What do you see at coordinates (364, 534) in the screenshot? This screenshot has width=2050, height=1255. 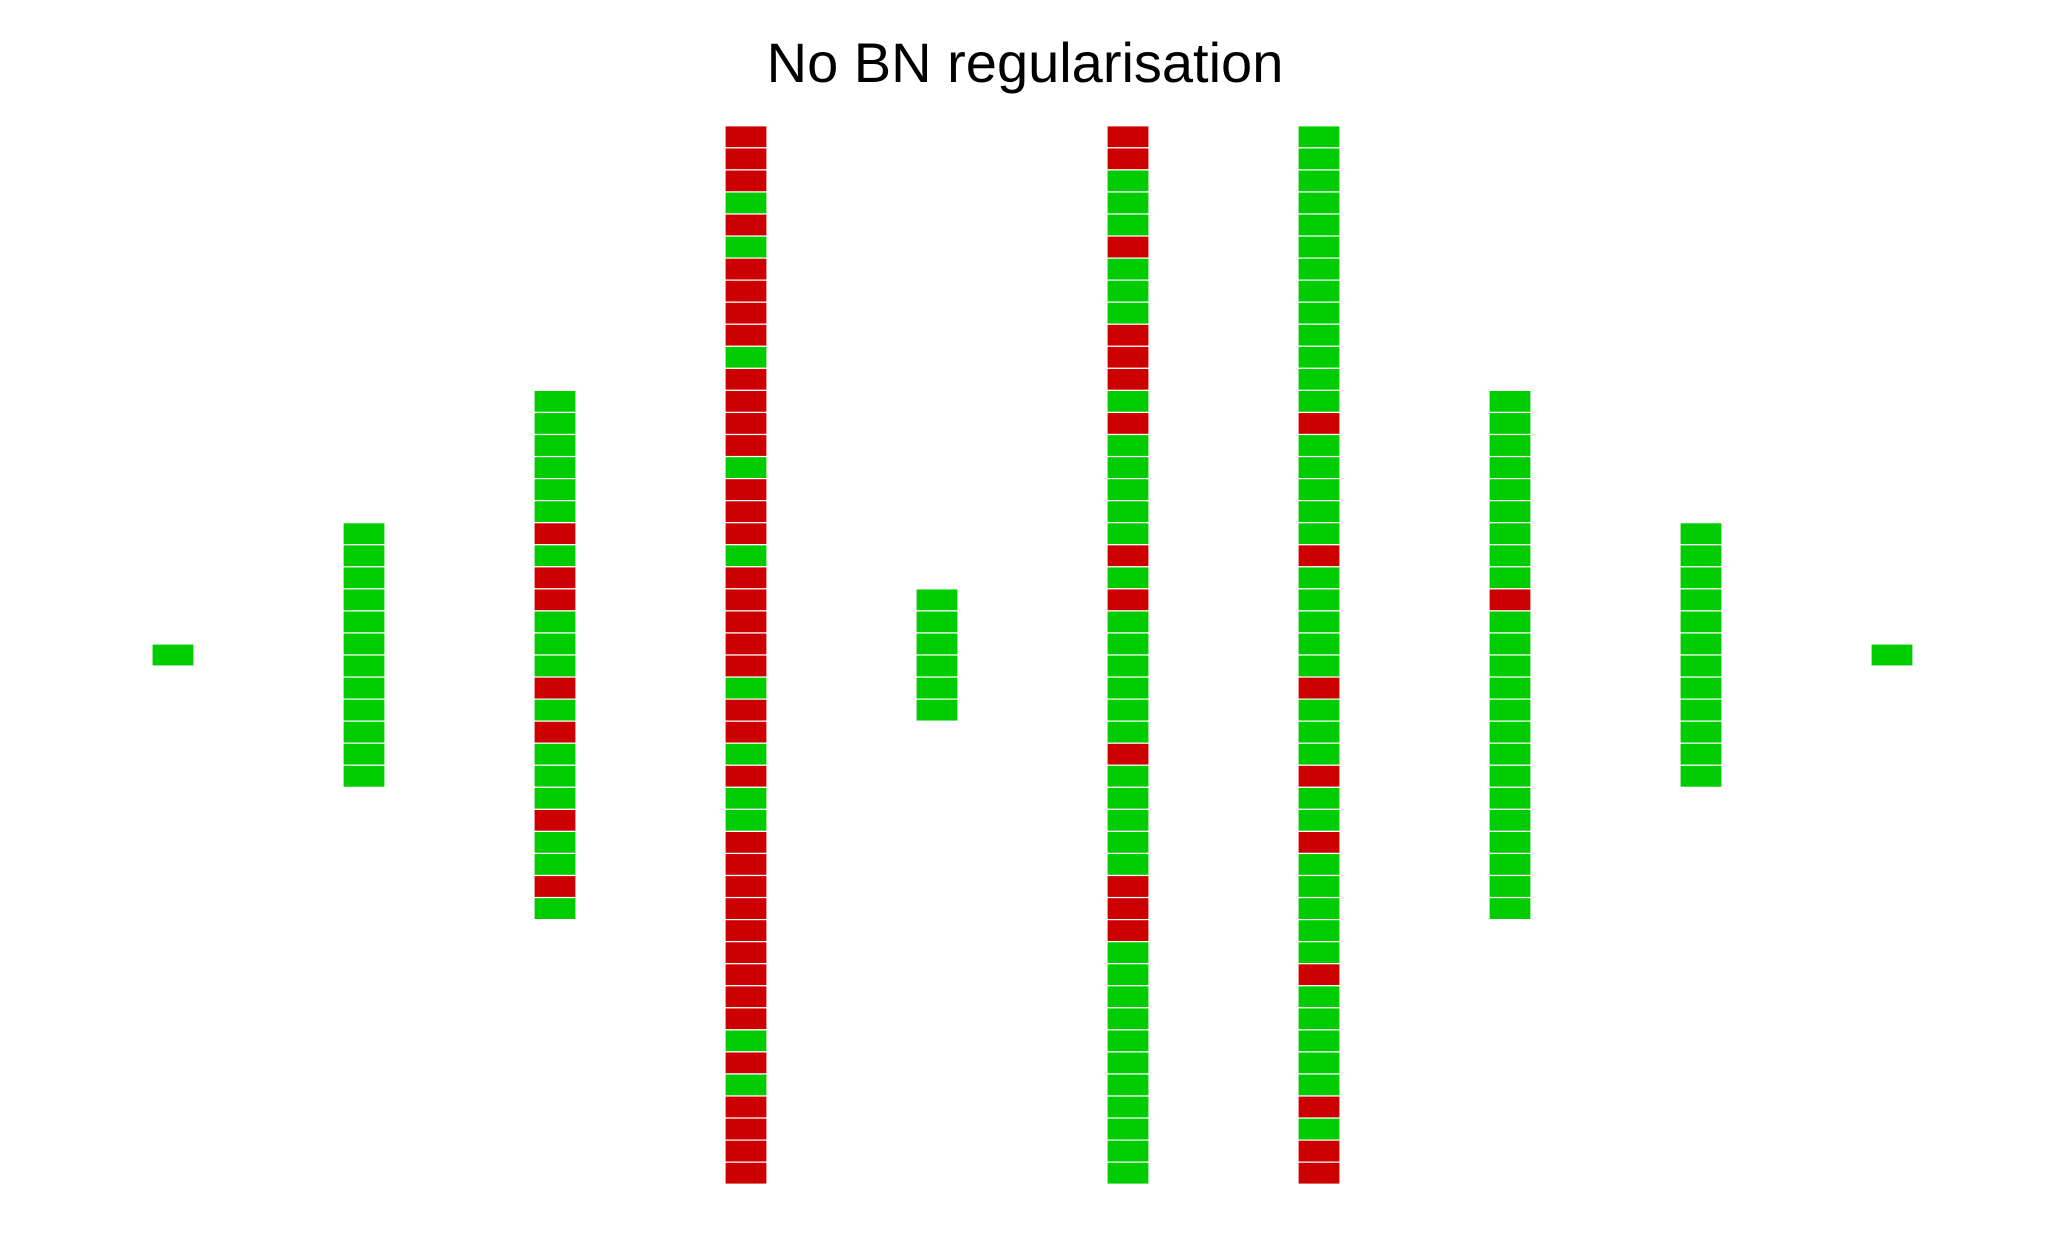 I see `cell-layer2-unit1` at bounding box center [364, 534].